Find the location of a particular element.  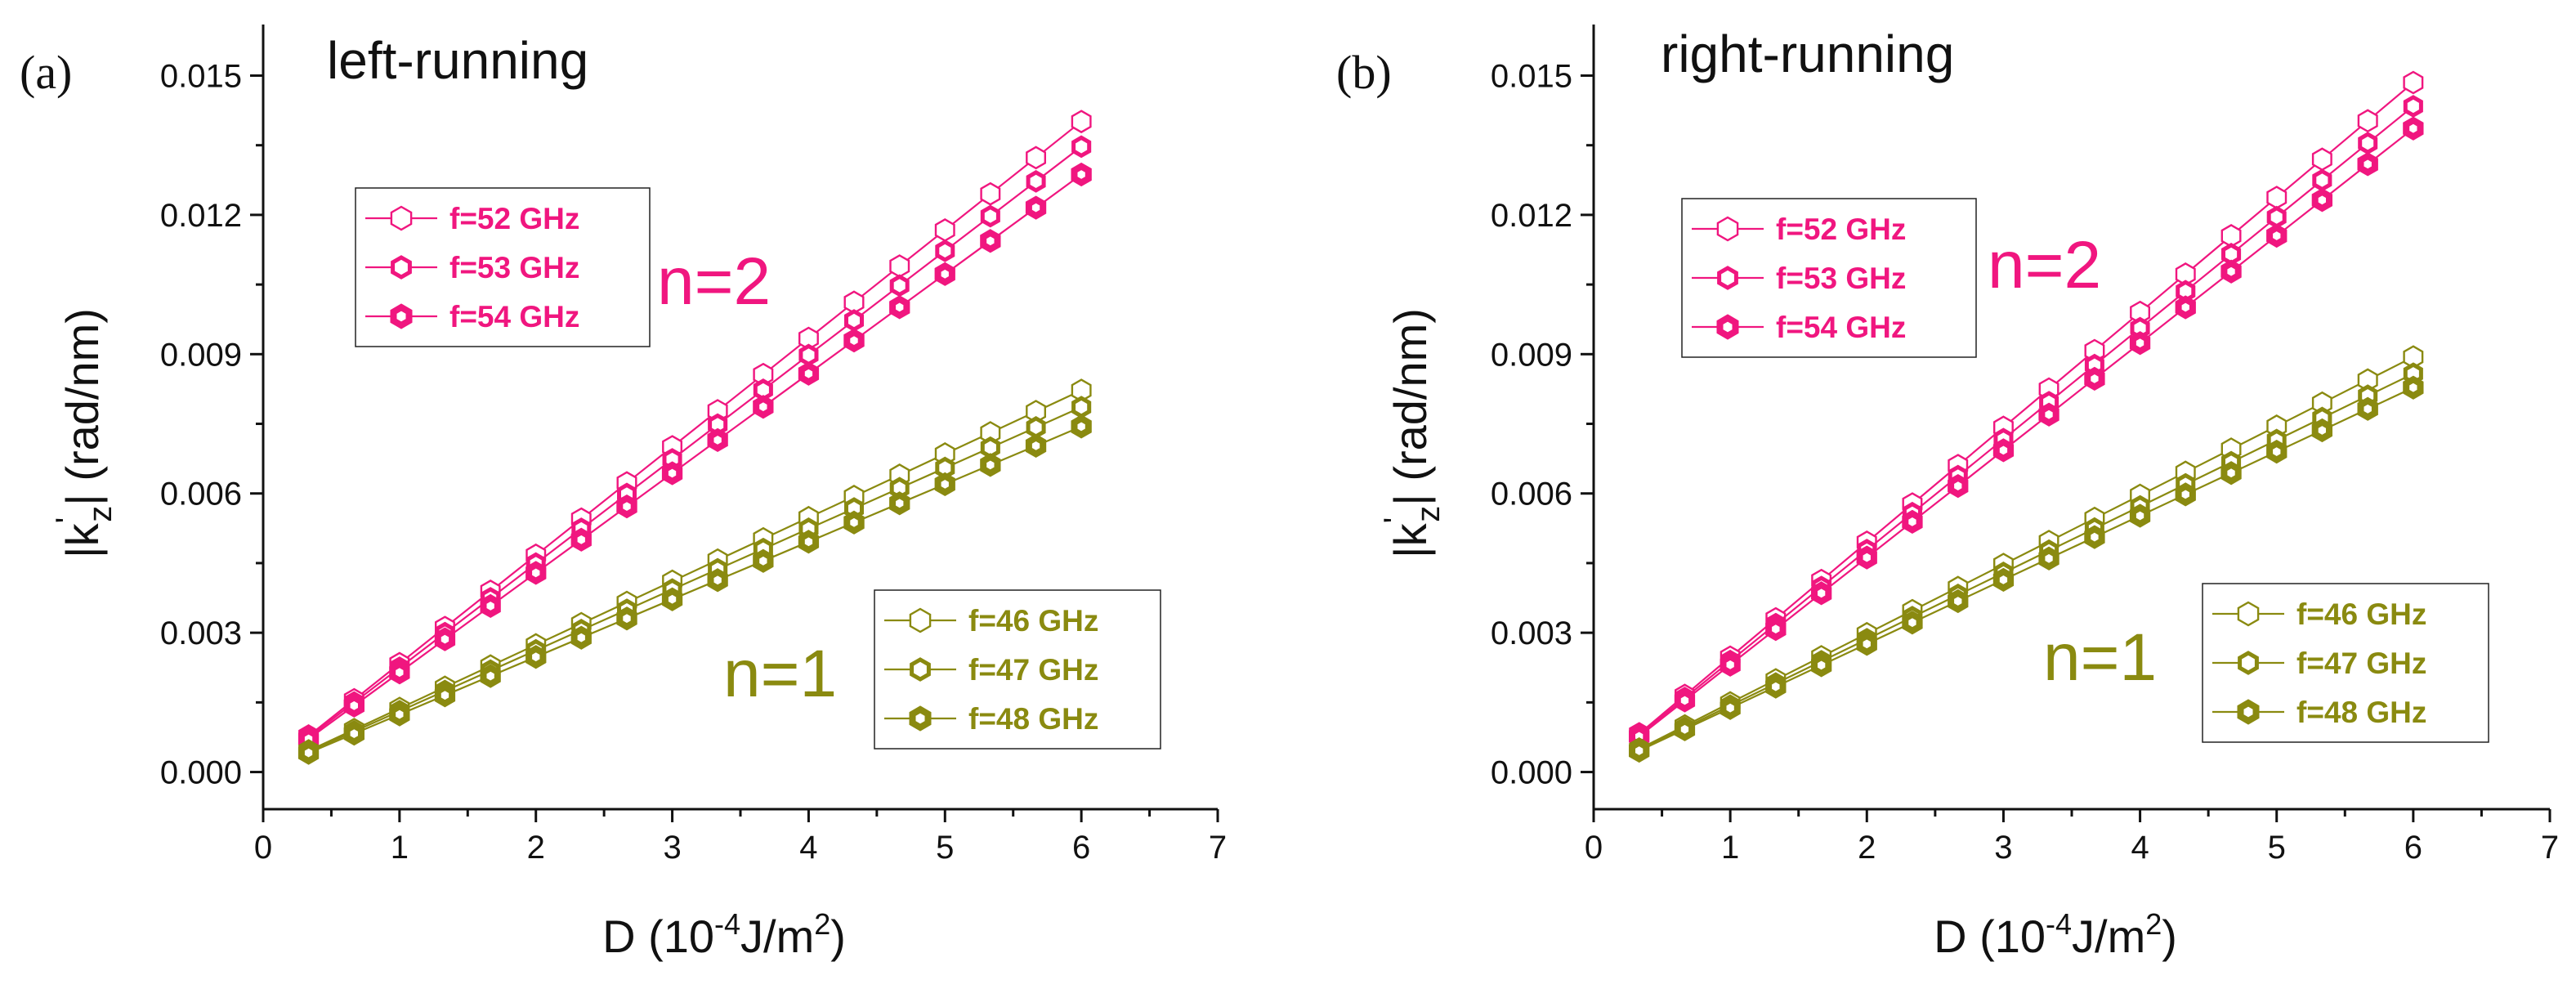

x-axis-title-part: -4 is located at coordinates (2059, 924).